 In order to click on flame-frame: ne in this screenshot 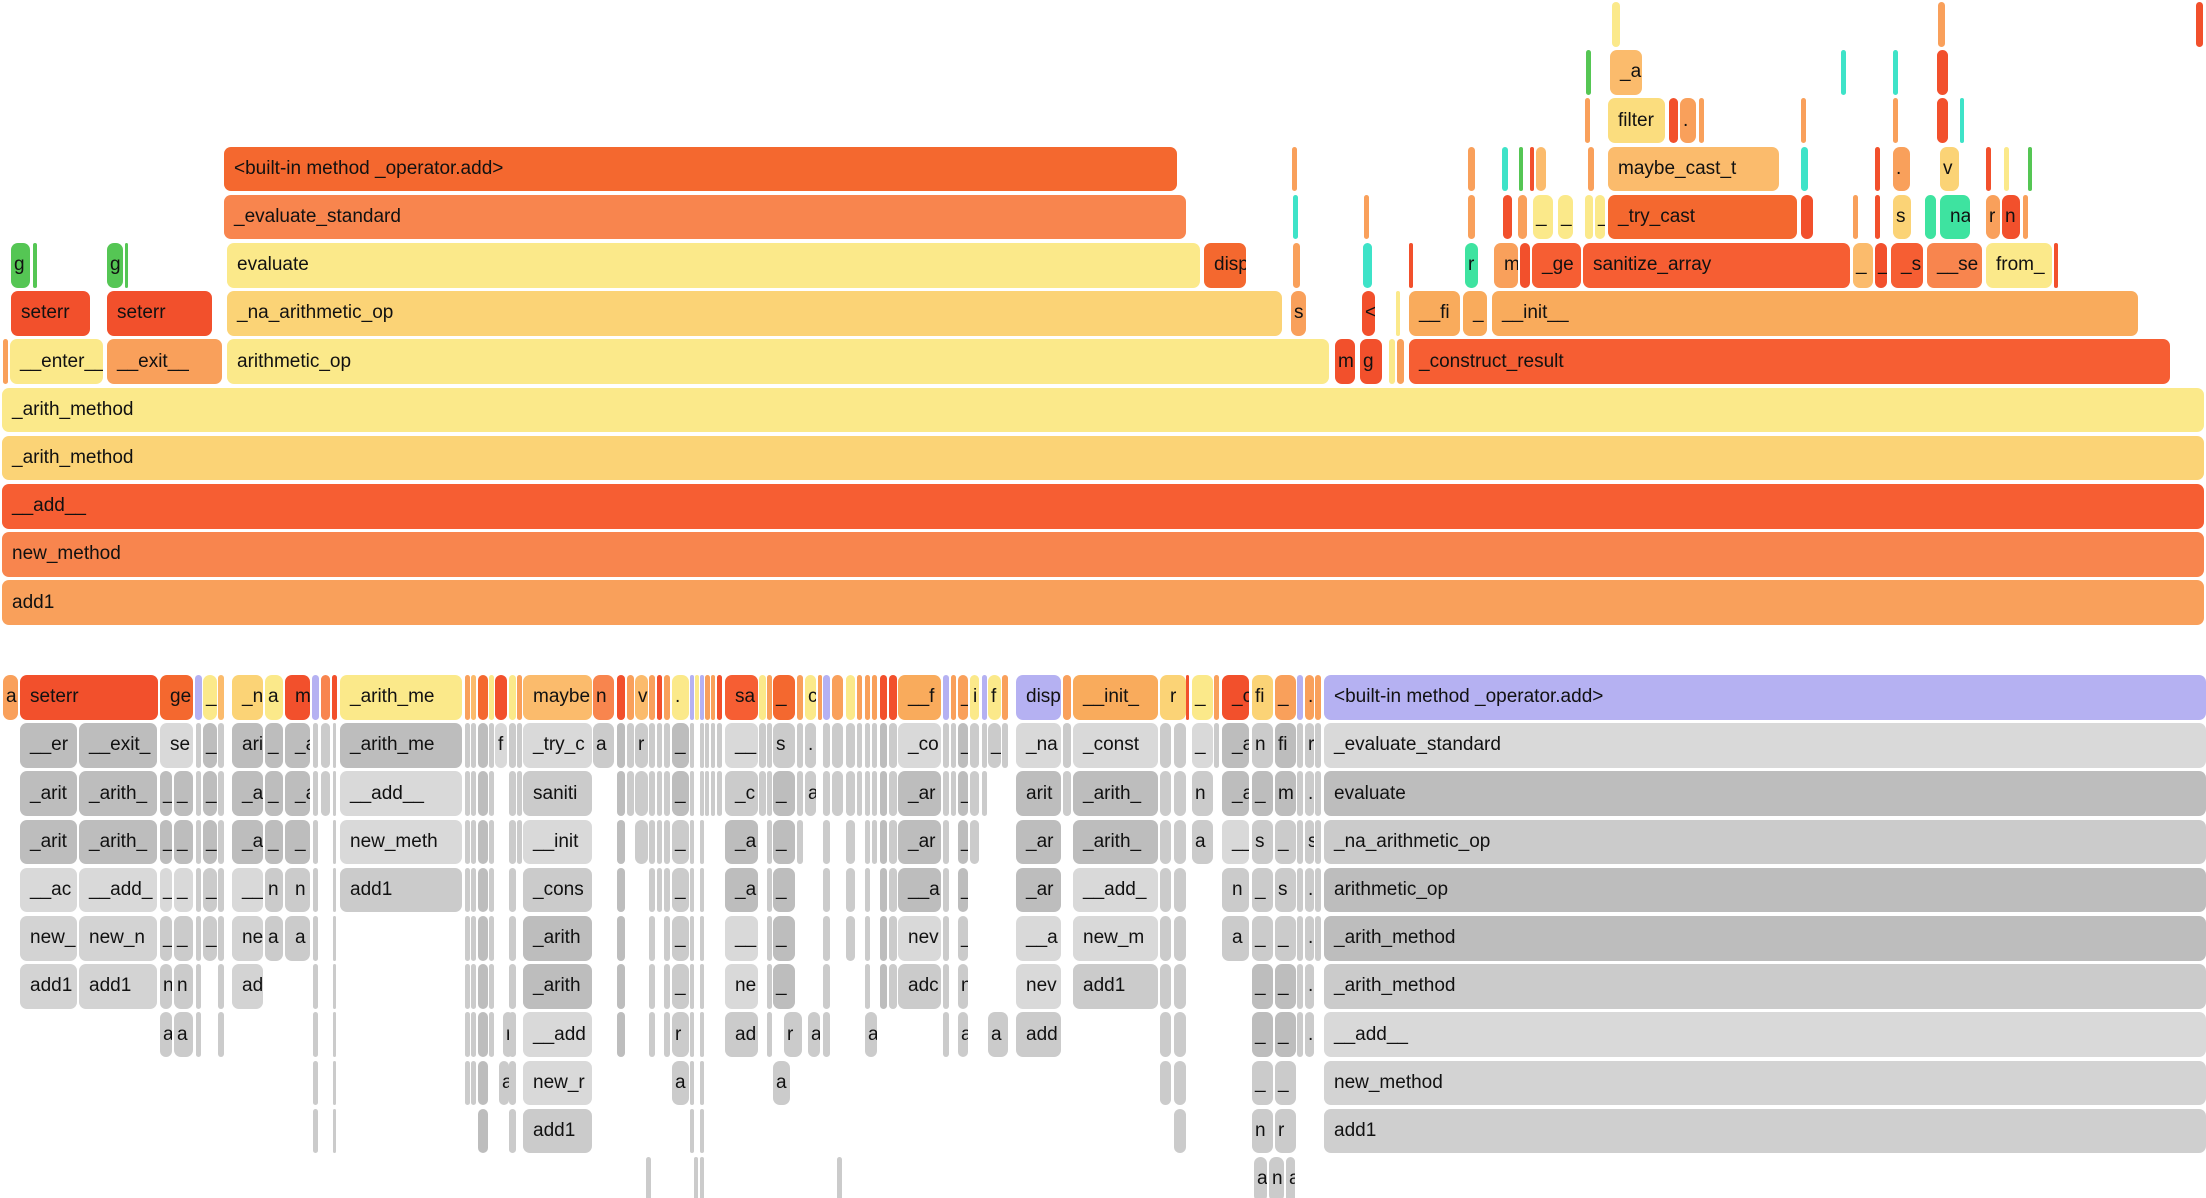, I will do `click(741, 986)`.